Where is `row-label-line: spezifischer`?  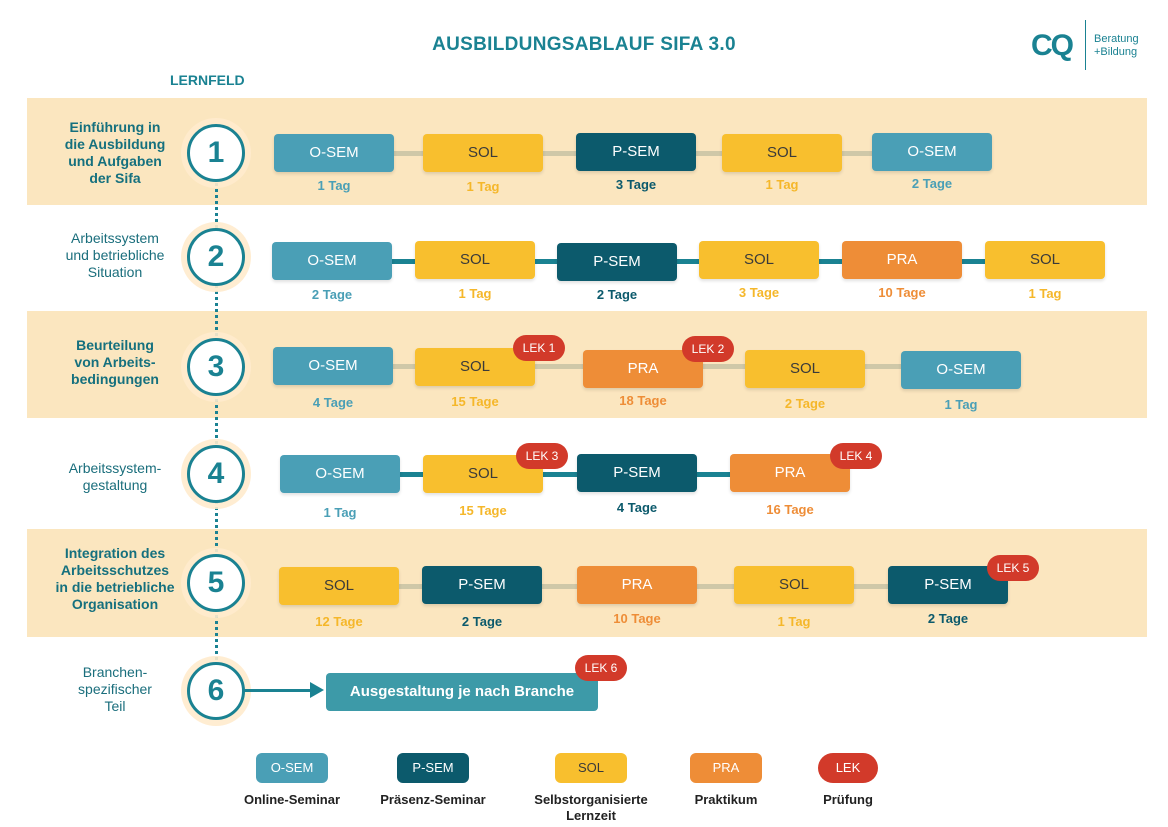
row-label-line: spezifischer is located at coordinates (115, 689).